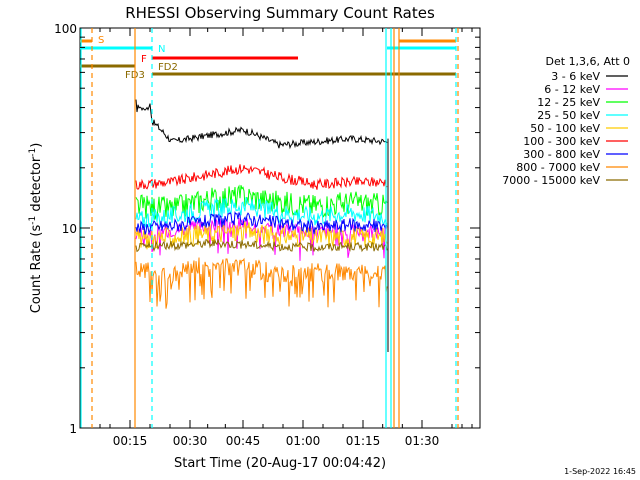 The height and width of the screenshot is (480, 640). Describe the element at coordinates (572, 89) in the screenshot. I see `legend-label: 6 - 12 keV` at that location.